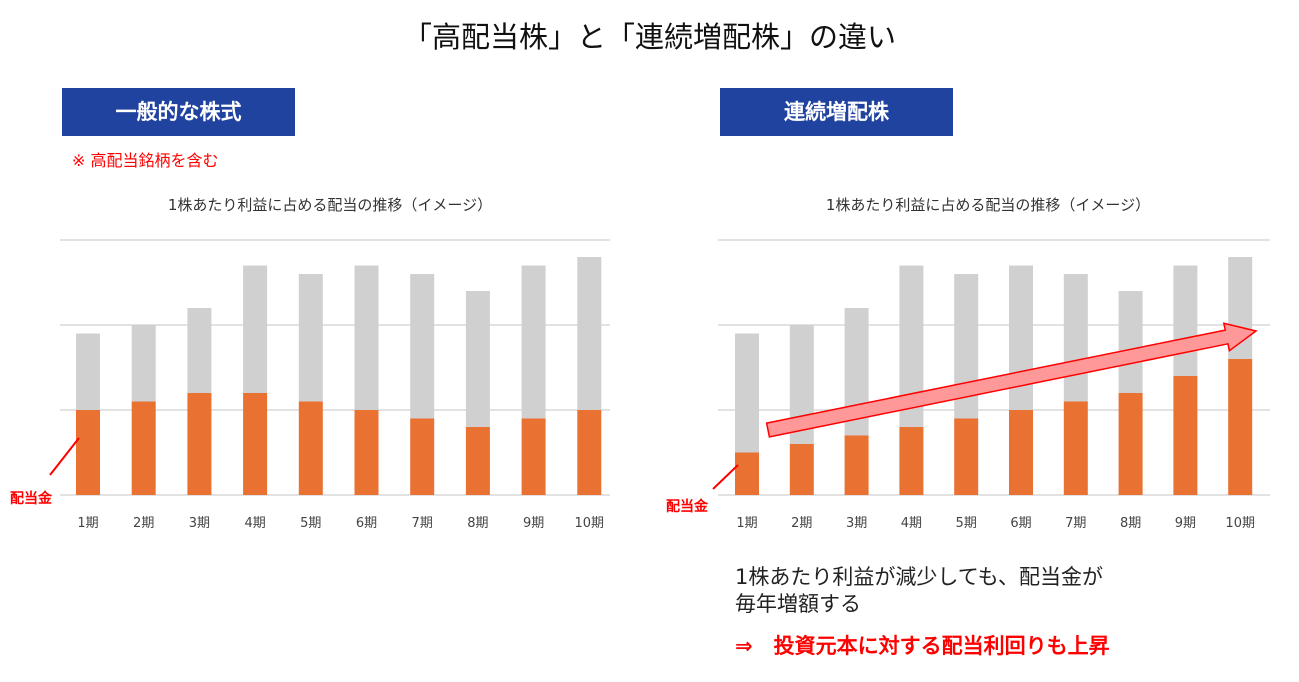 This screenshot has height=682, width=1299. Describe the element at coordinates (988, 205) in the screenshot. I see `right-chart-title: 1株あたり利益に占める配当の推移（イメージ）` at that location.